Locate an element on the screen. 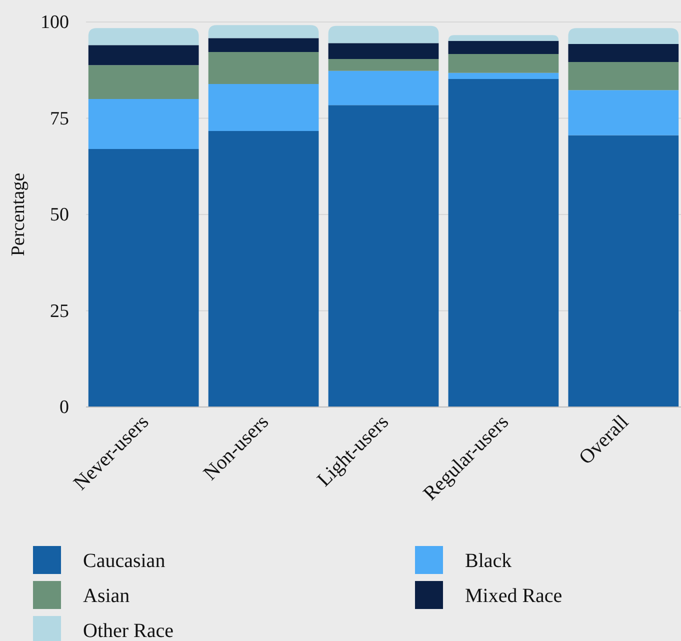  legend-label: Asian is located at coordinates (106, 596).